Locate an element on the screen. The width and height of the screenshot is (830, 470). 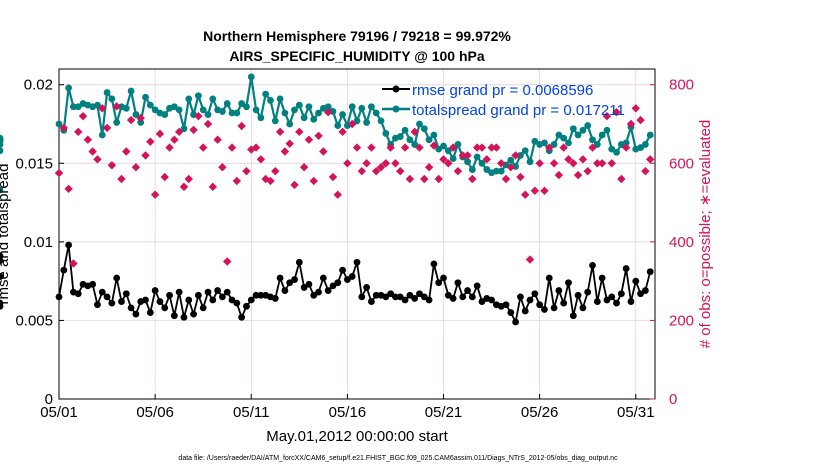
chart-title-line-2: AIRS_SPECIFIC_HUMIDITY @ 100 hPa is located at coordinates (357, 56).